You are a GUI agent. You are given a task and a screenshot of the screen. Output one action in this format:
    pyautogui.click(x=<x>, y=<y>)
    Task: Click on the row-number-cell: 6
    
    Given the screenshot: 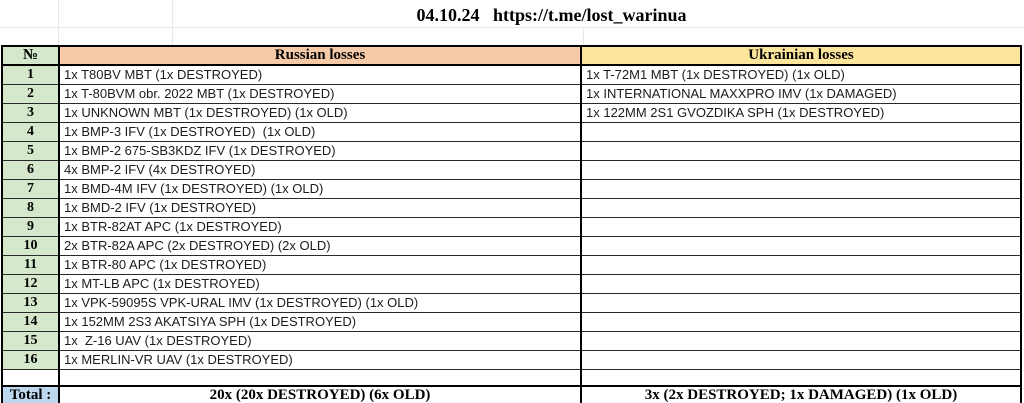 What is the action you would take?
    pyautogui.click(x=30, y=169)
    